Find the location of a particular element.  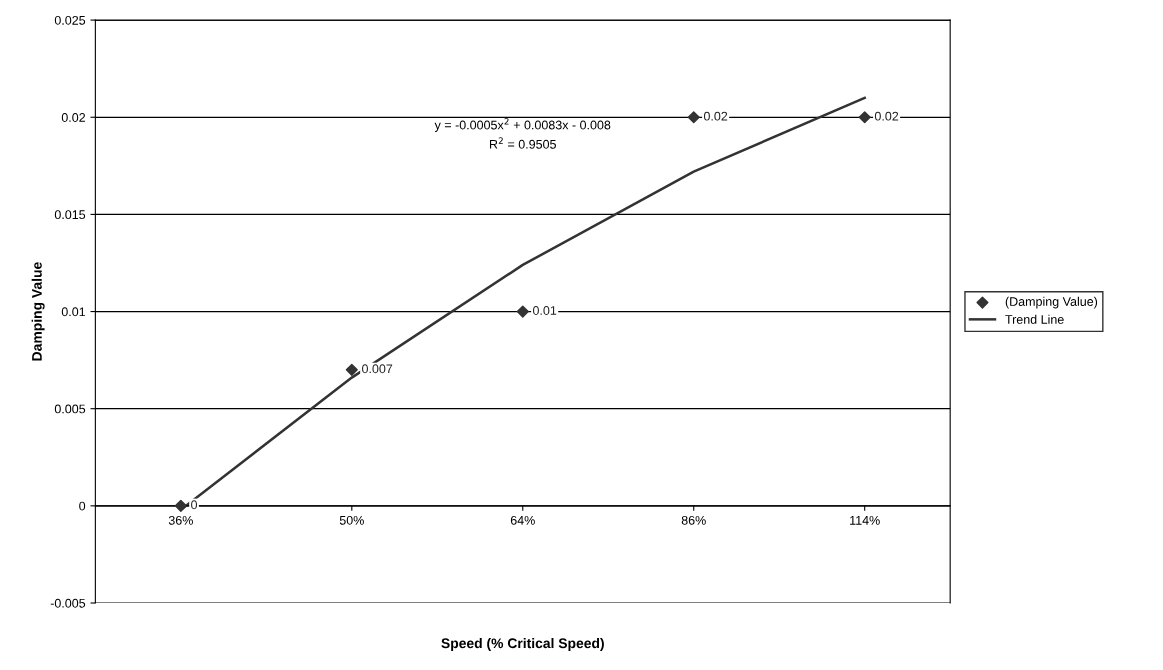

x-axis-title: Speed (% Critical Speed) is located at coordinates (522, 644).